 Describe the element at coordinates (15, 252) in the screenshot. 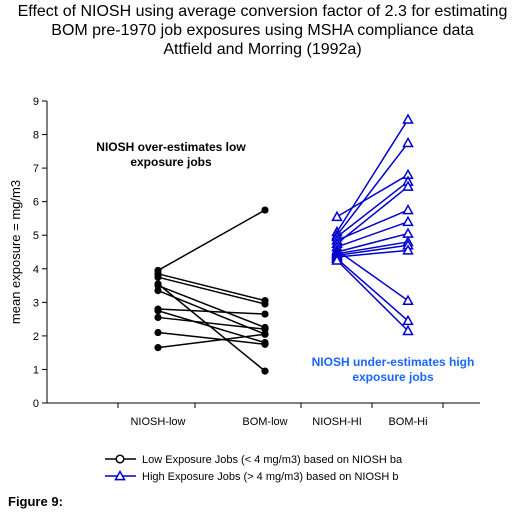

I see `y-axis-label: mean exposure = mg/m3` at that location.